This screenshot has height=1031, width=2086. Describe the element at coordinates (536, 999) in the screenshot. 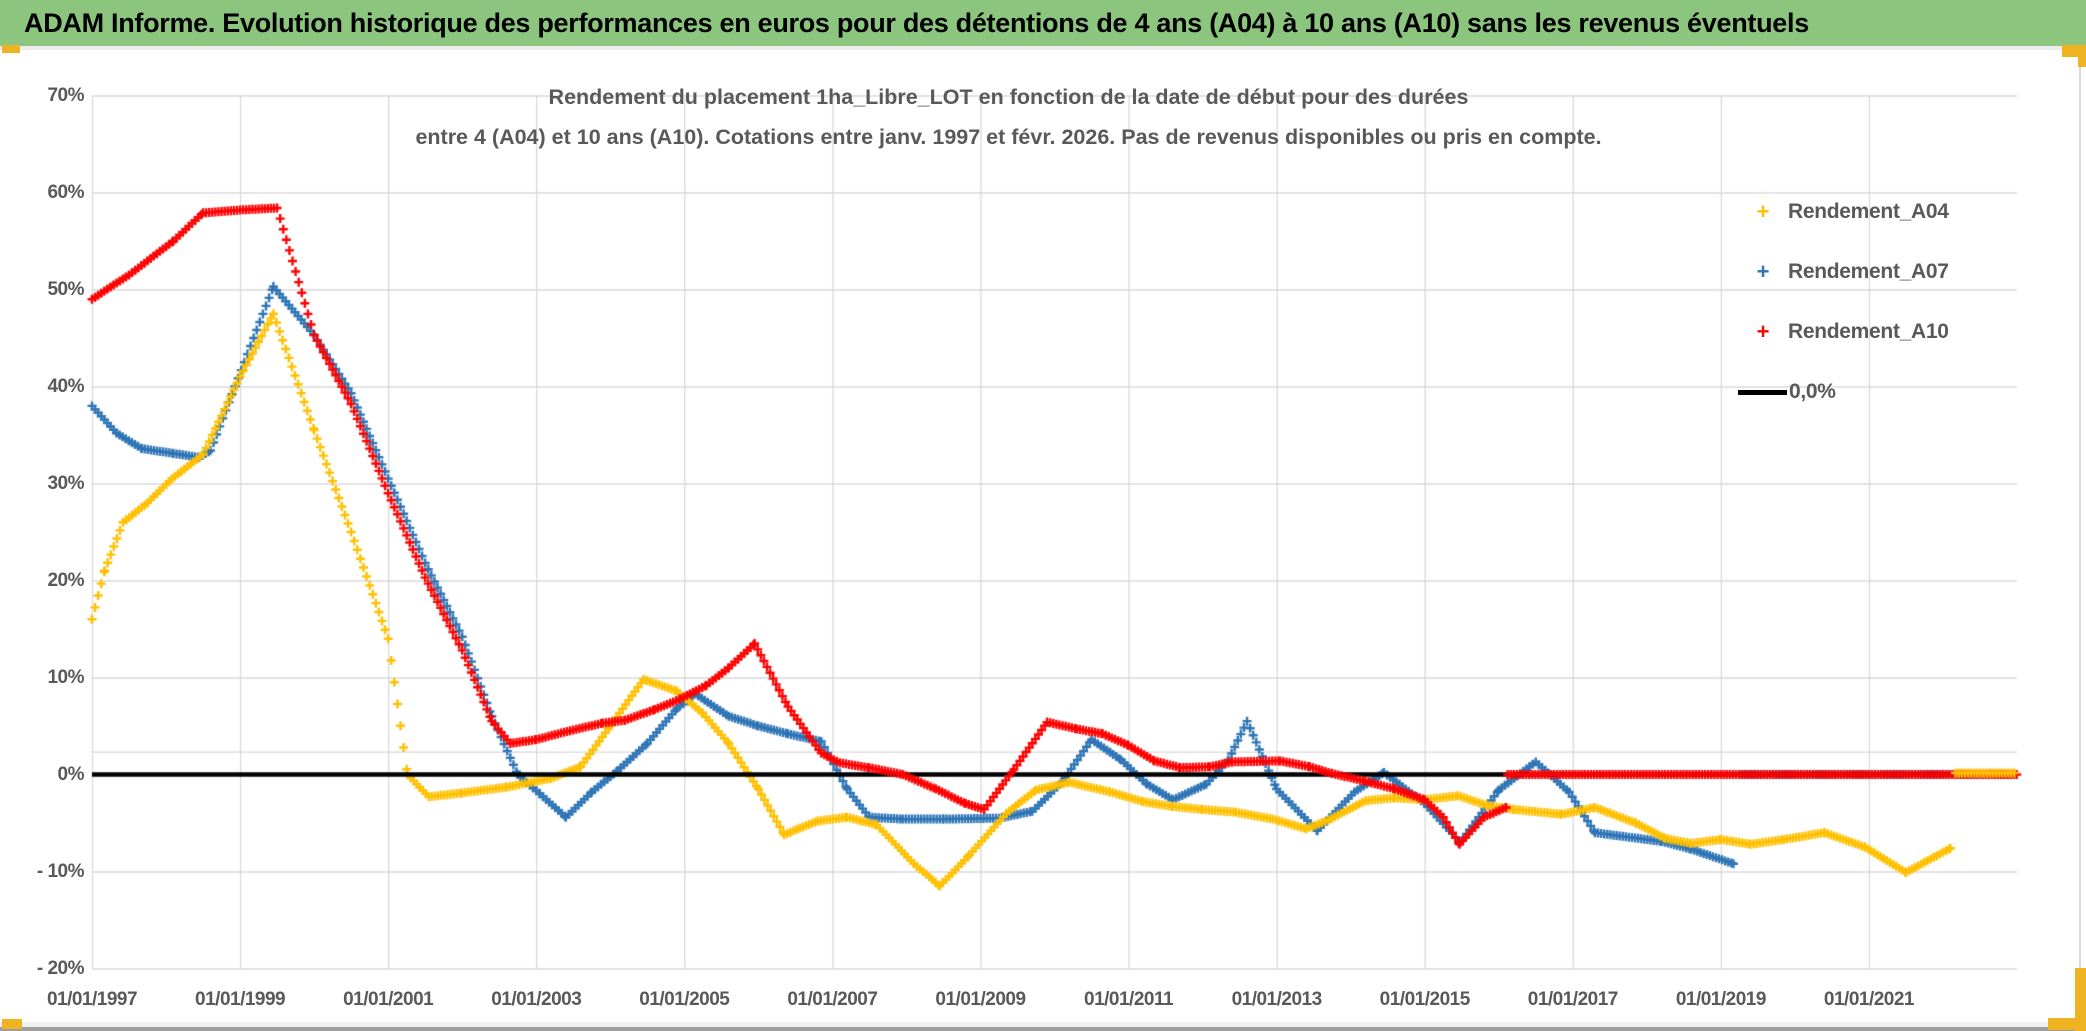

I see `x-axis-tick-label: 01/01/2003` at that location.